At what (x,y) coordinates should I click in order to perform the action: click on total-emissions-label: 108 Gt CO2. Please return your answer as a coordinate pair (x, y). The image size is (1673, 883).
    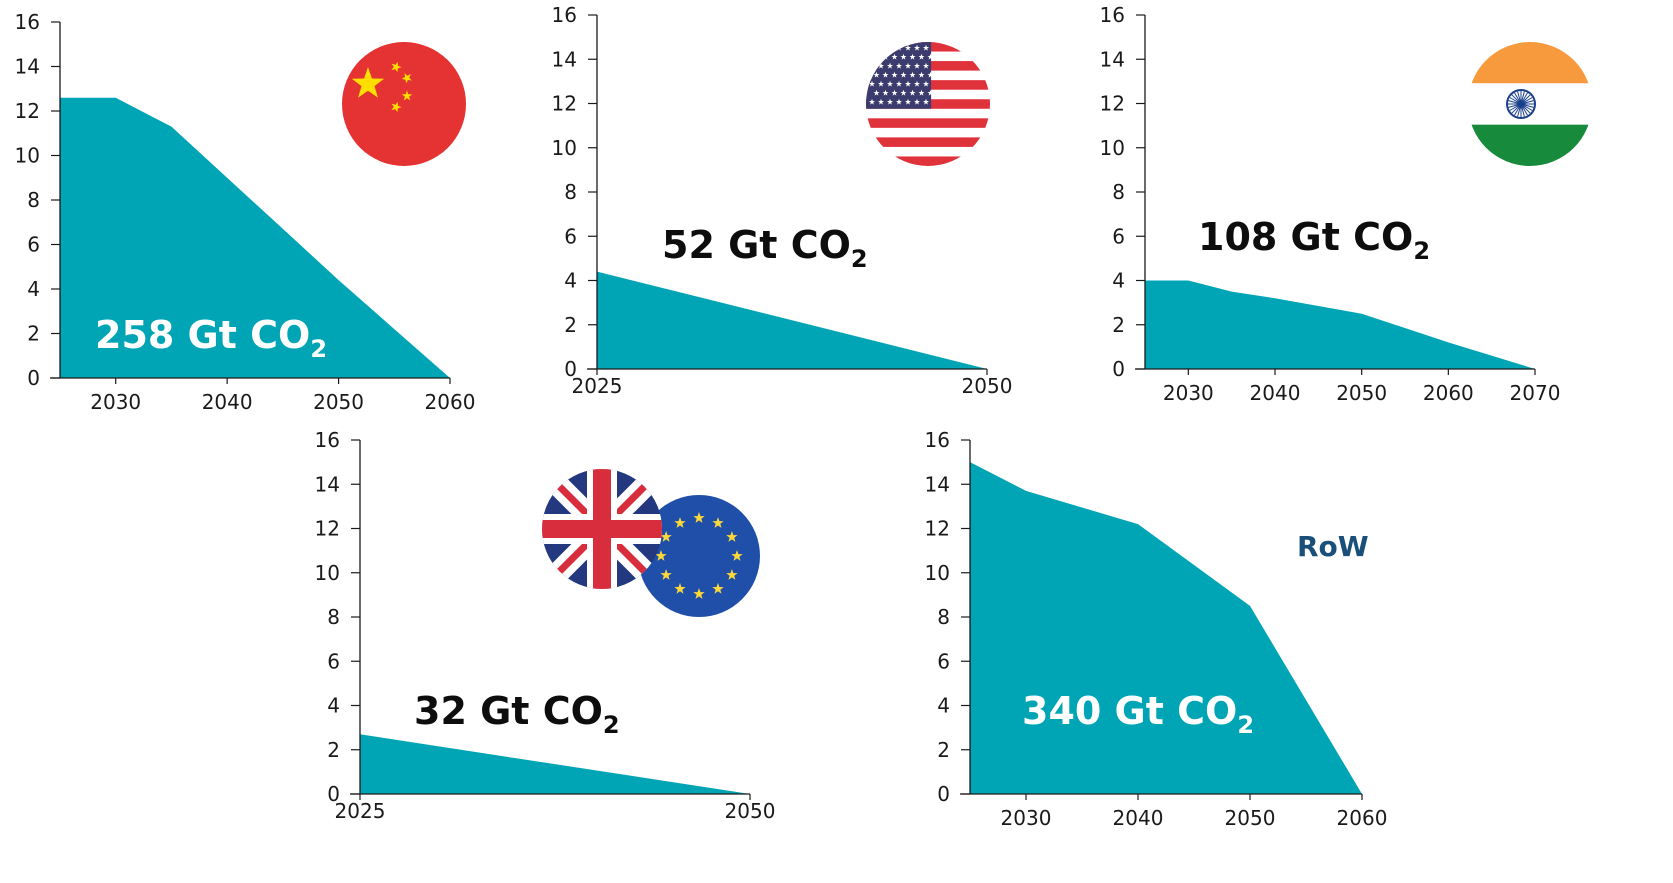
    Looking at the image, I should click on (1314, 240).